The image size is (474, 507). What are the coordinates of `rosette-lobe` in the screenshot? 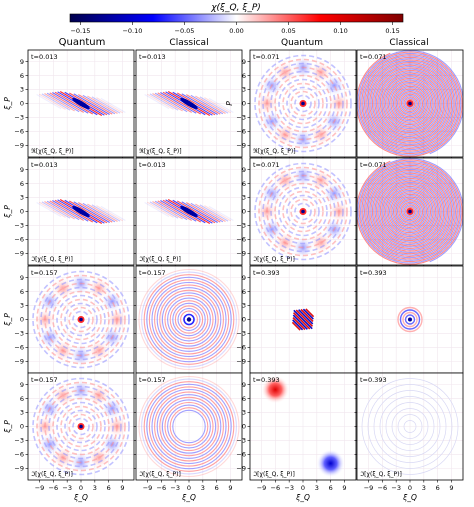 It's located at (285, 72).